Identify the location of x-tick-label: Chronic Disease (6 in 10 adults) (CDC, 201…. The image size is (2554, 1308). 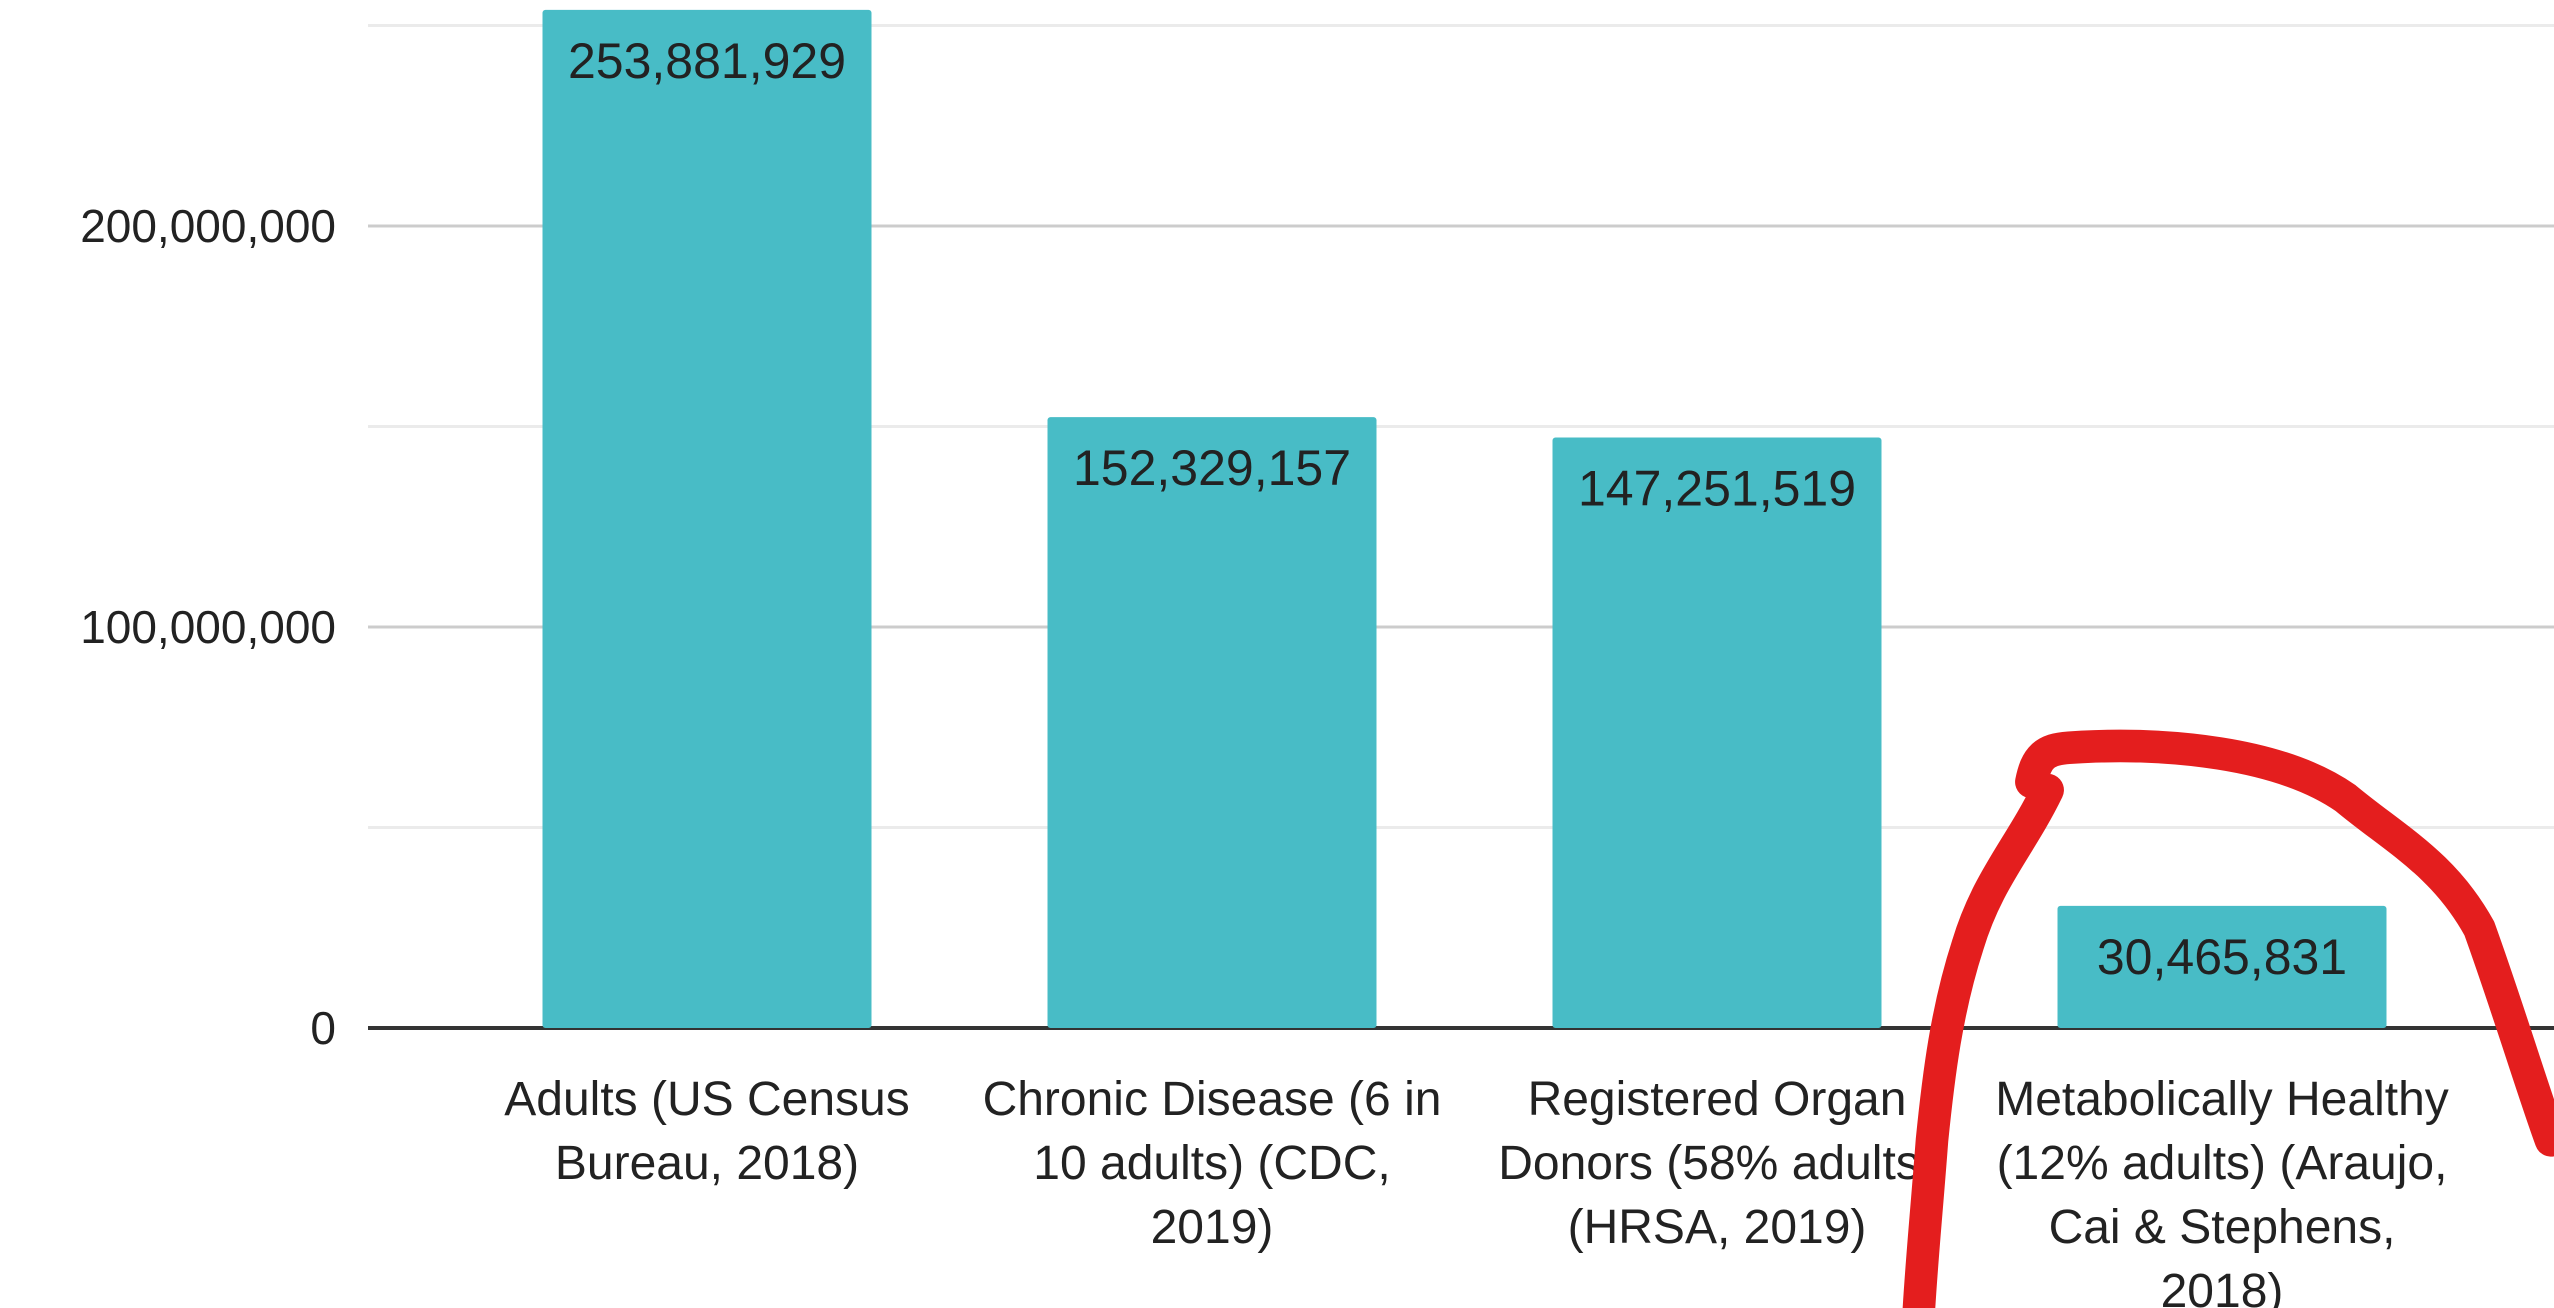
(1212, 1163).